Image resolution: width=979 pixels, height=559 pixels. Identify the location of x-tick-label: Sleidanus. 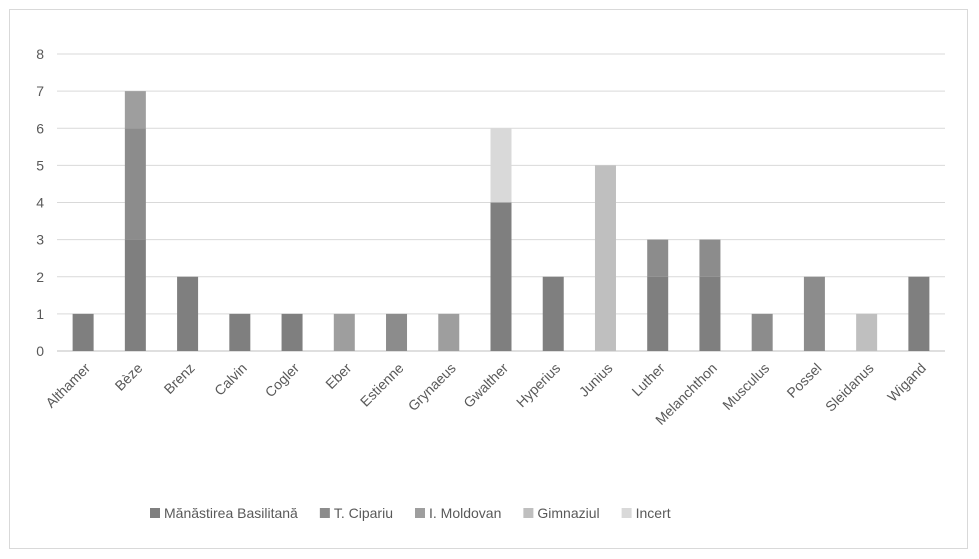
(849, 387).